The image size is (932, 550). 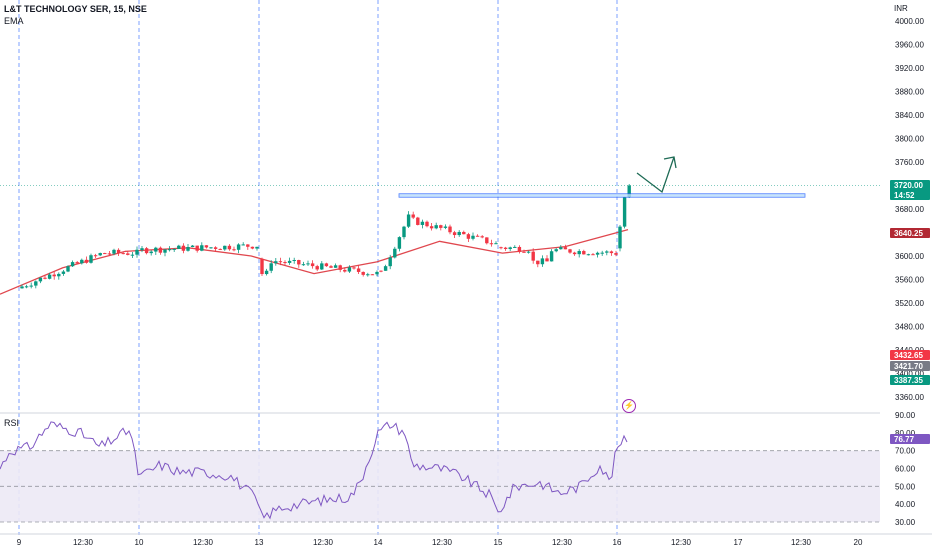 What do you see at coordinates (905, 433) in the screenshot?
I see `rsi-tick: 80.00` at bounding box center [905, 433].